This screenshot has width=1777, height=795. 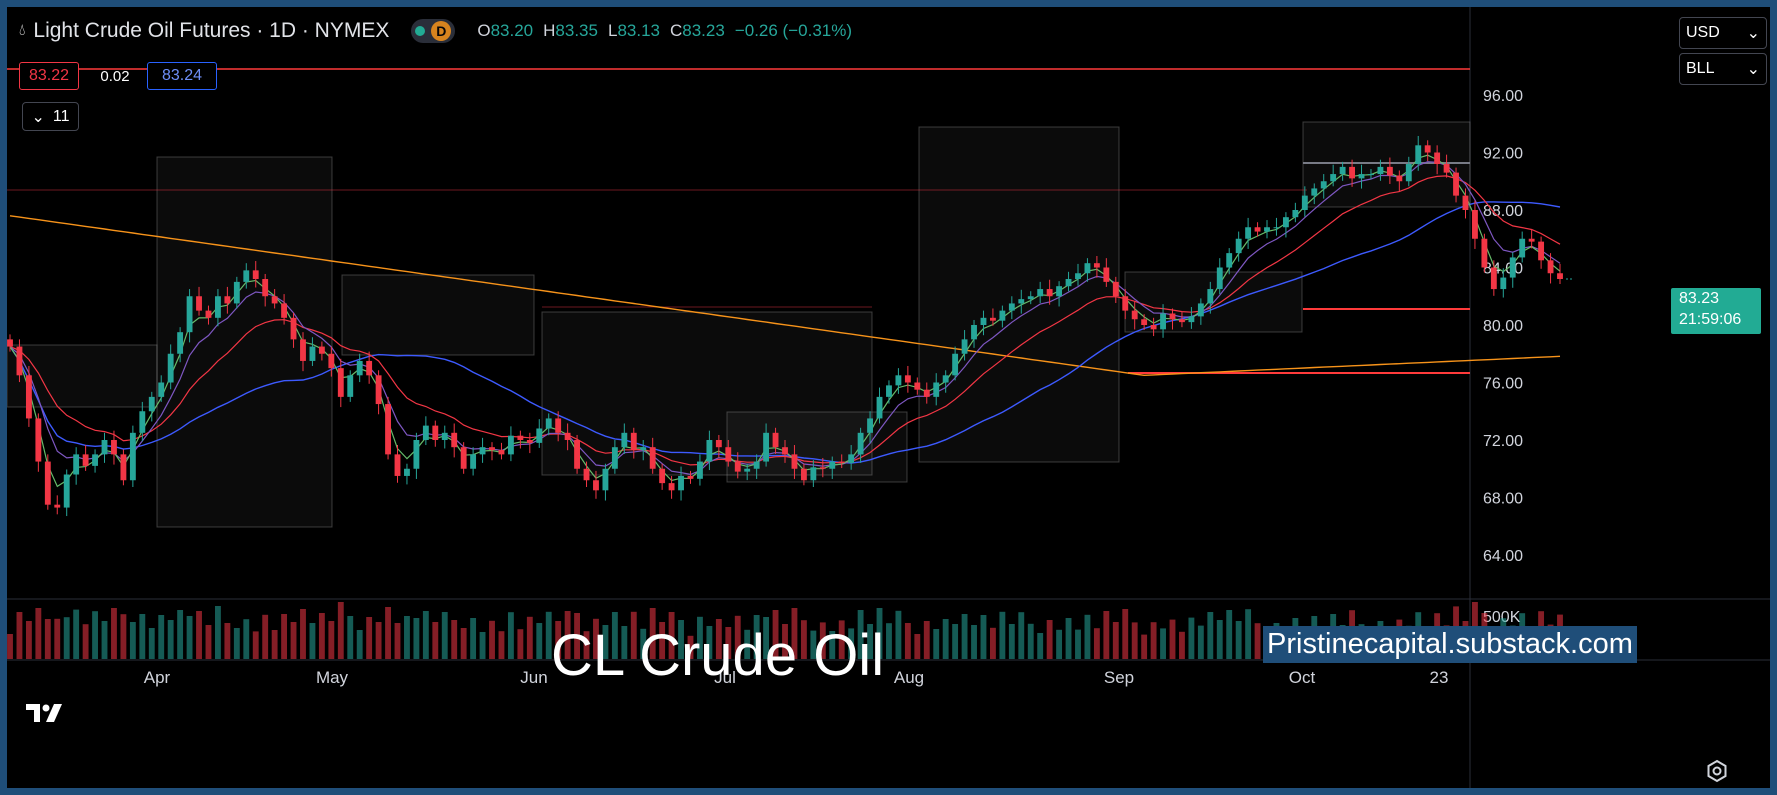 What do you see at coordinates (49, 76) in the screenshot?
I see `sell-price-button: 83.22` at bounding box center [49, 76].